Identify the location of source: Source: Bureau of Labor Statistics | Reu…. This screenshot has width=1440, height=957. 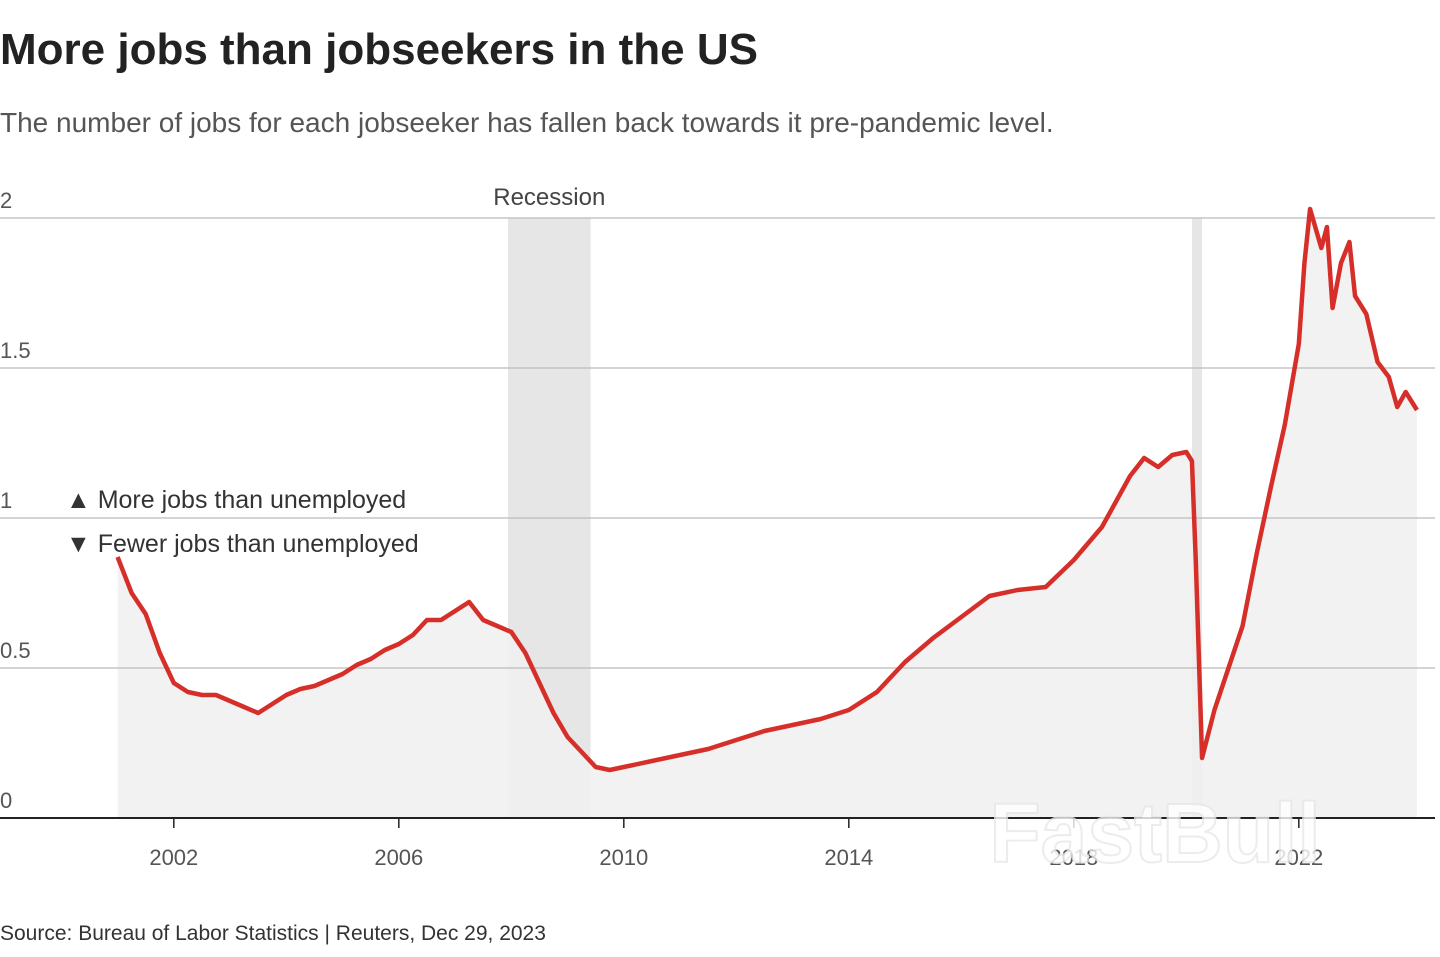
(273, 933).